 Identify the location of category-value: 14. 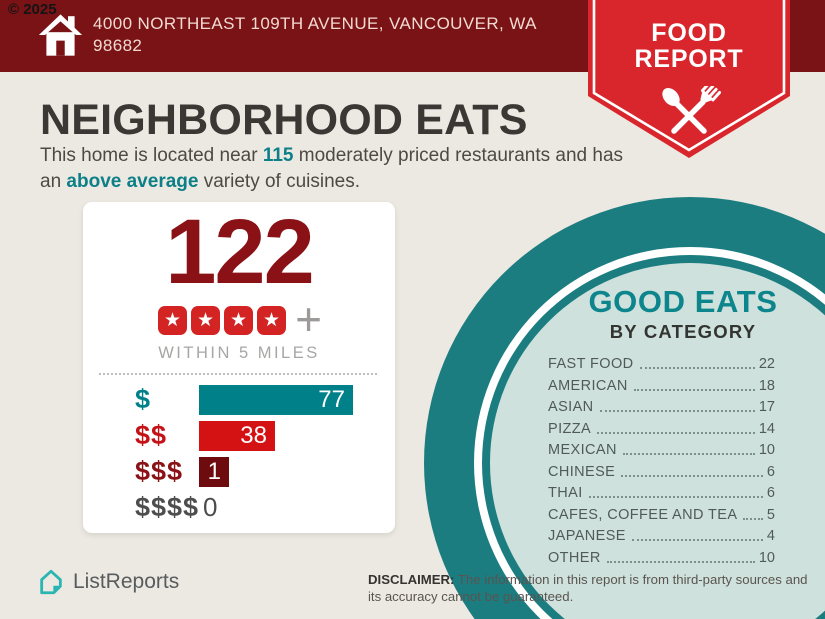
(766, 428).